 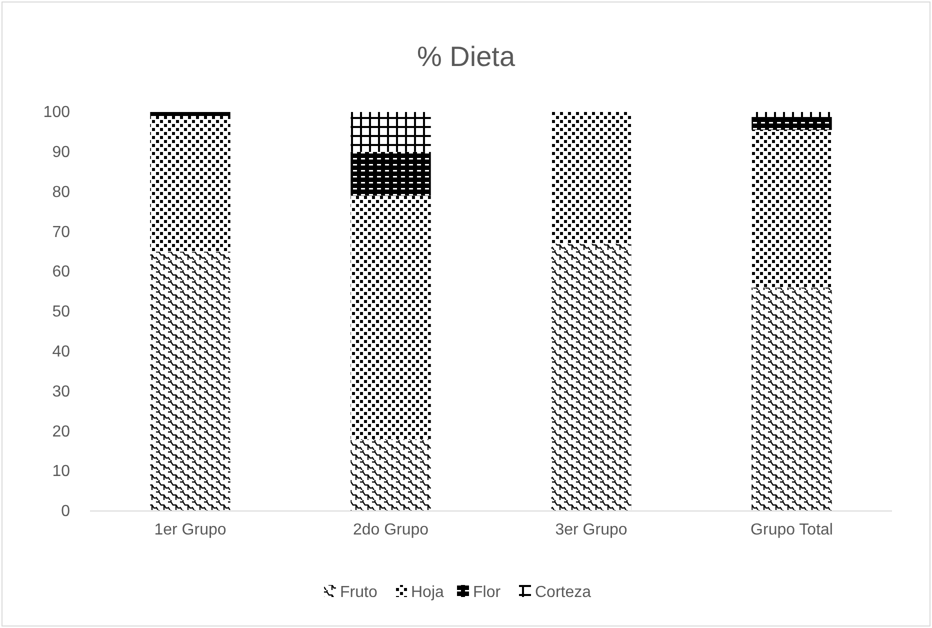 What do you see at coordinates (791, 529) in the screenshot?
I see `x-tick-label: Grupo Total` at bounding box center [791, 529].